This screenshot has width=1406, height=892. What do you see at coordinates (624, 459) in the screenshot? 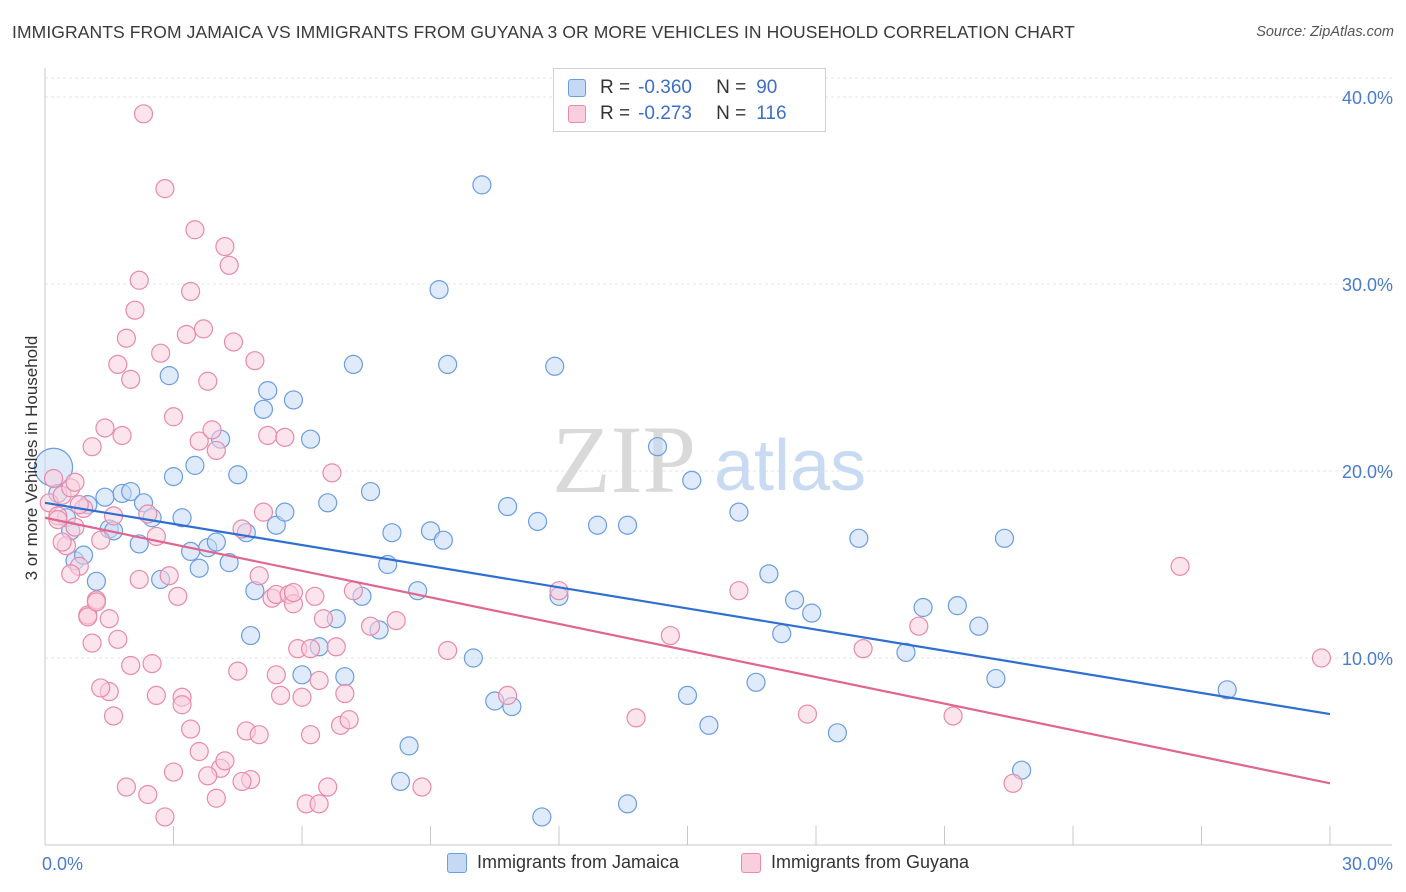
I see `watermark-zip: ZIP` at bounding box center [624, 459].